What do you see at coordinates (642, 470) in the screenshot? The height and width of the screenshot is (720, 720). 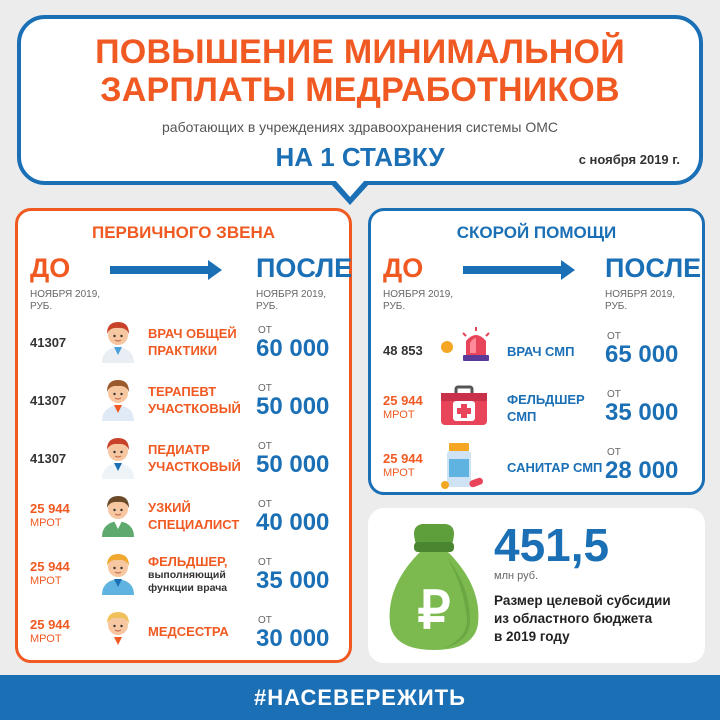 I see `new-salary: 28 000` at bounding box center [642, 470].